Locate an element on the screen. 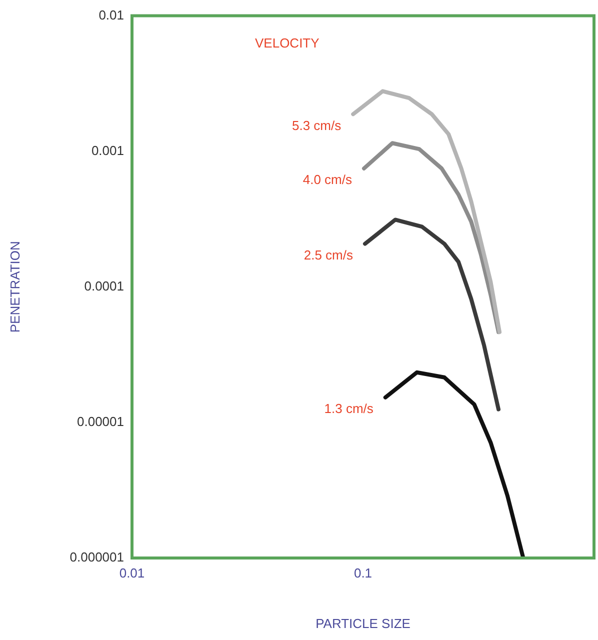 The width and height of the screenshot is (598, 640). y-axis-title: PENETRATION is located at coordinates (14, 287).